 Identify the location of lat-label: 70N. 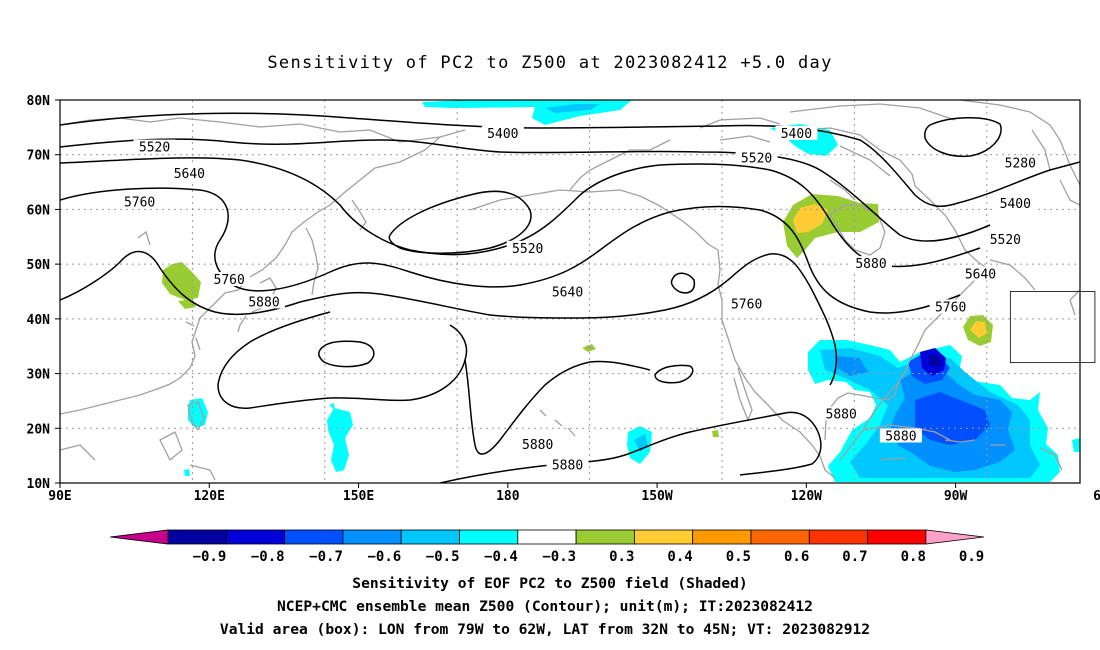
(39, 156).